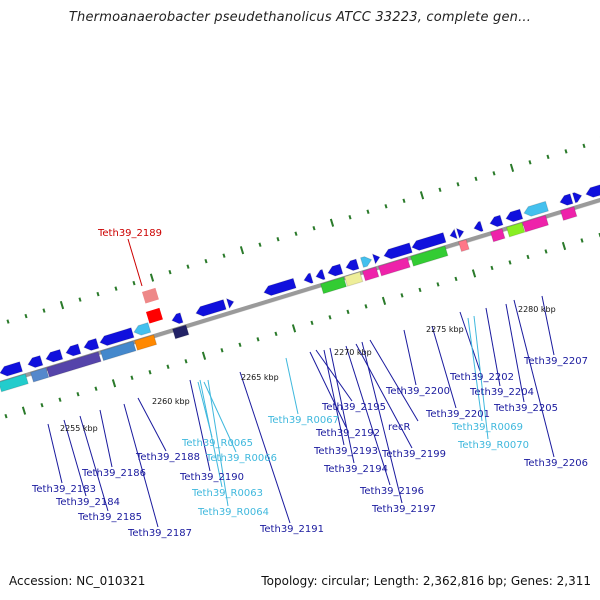  I want to click on highlight-feature, so click(150, 295).